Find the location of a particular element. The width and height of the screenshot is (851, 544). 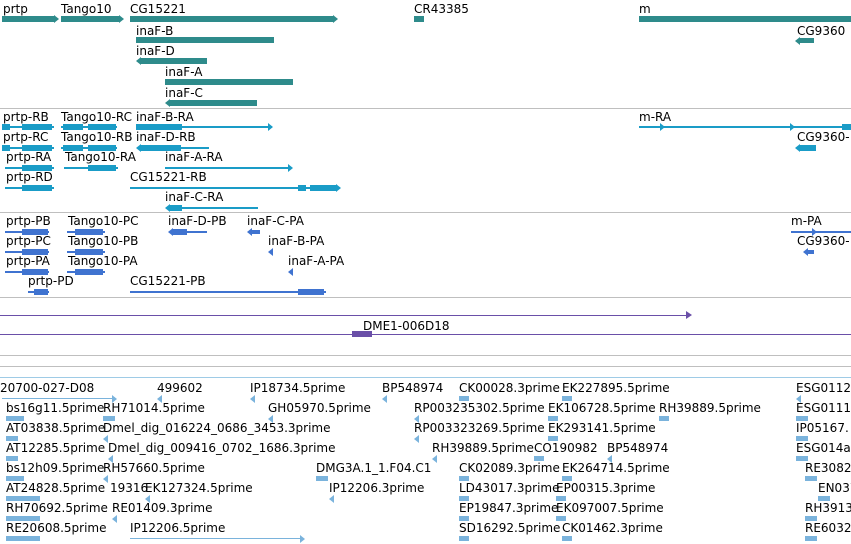

est-span is located at coordinates (215, 538).